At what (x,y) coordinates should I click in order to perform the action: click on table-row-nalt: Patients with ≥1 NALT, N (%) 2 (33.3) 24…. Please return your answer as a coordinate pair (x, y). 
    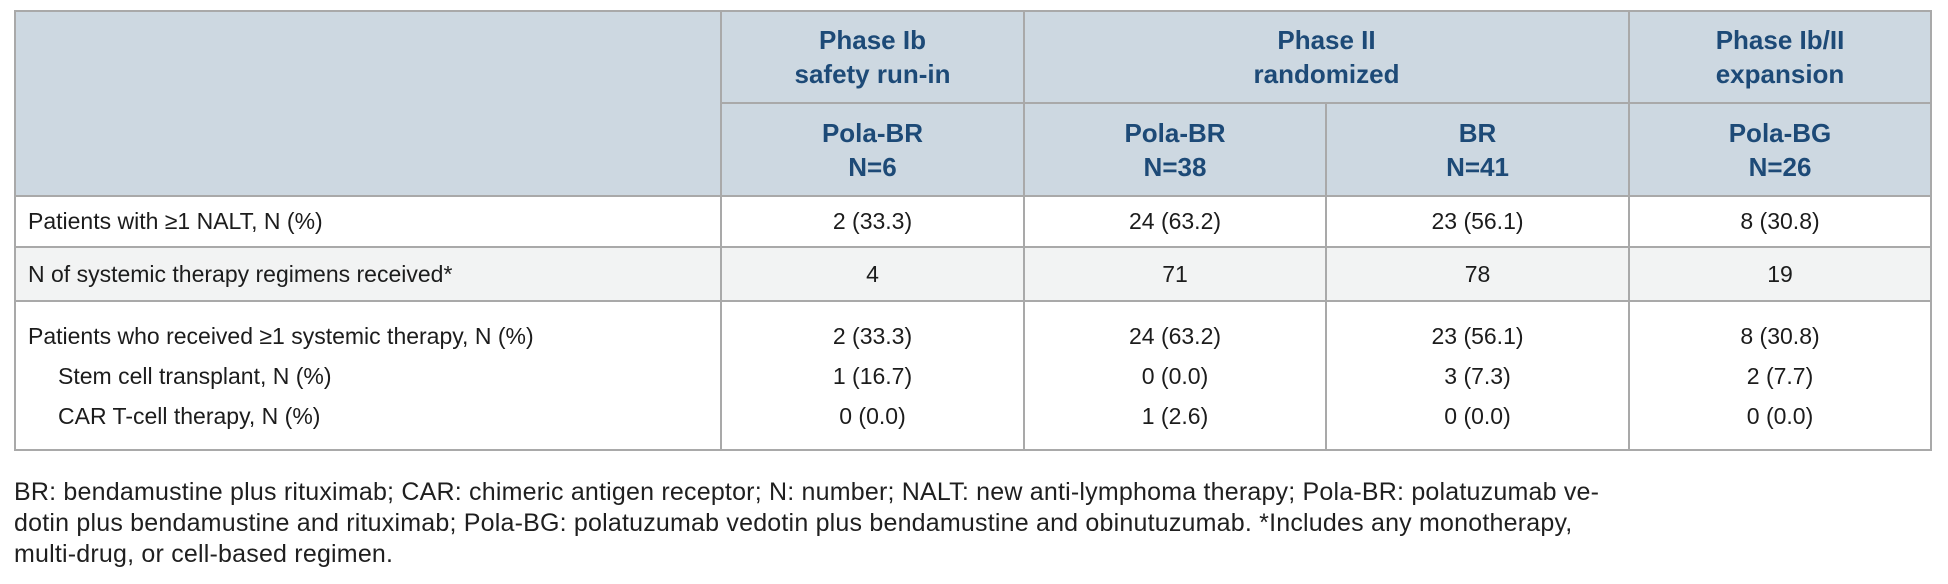
    Looking at the image, I should click on (973, 221).